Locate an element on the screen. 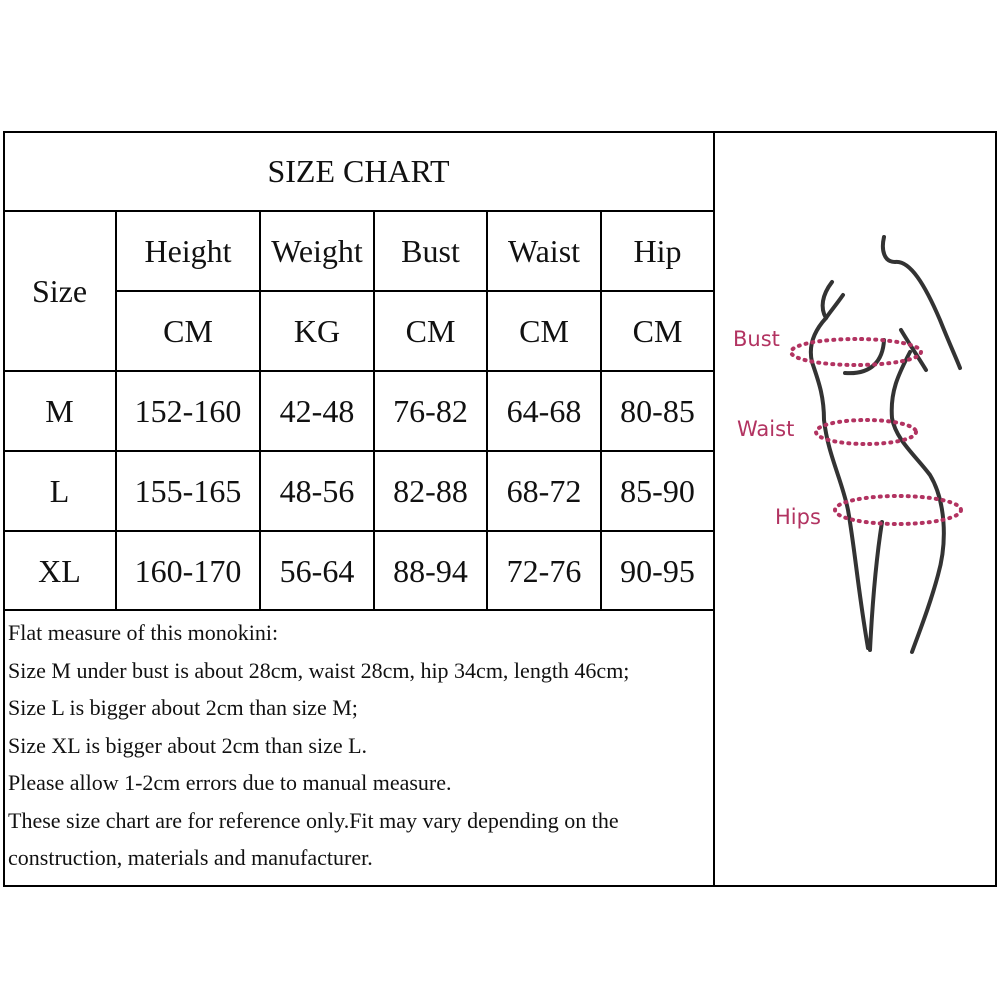  bust-label: Bust is located at coordinates (756, 339).